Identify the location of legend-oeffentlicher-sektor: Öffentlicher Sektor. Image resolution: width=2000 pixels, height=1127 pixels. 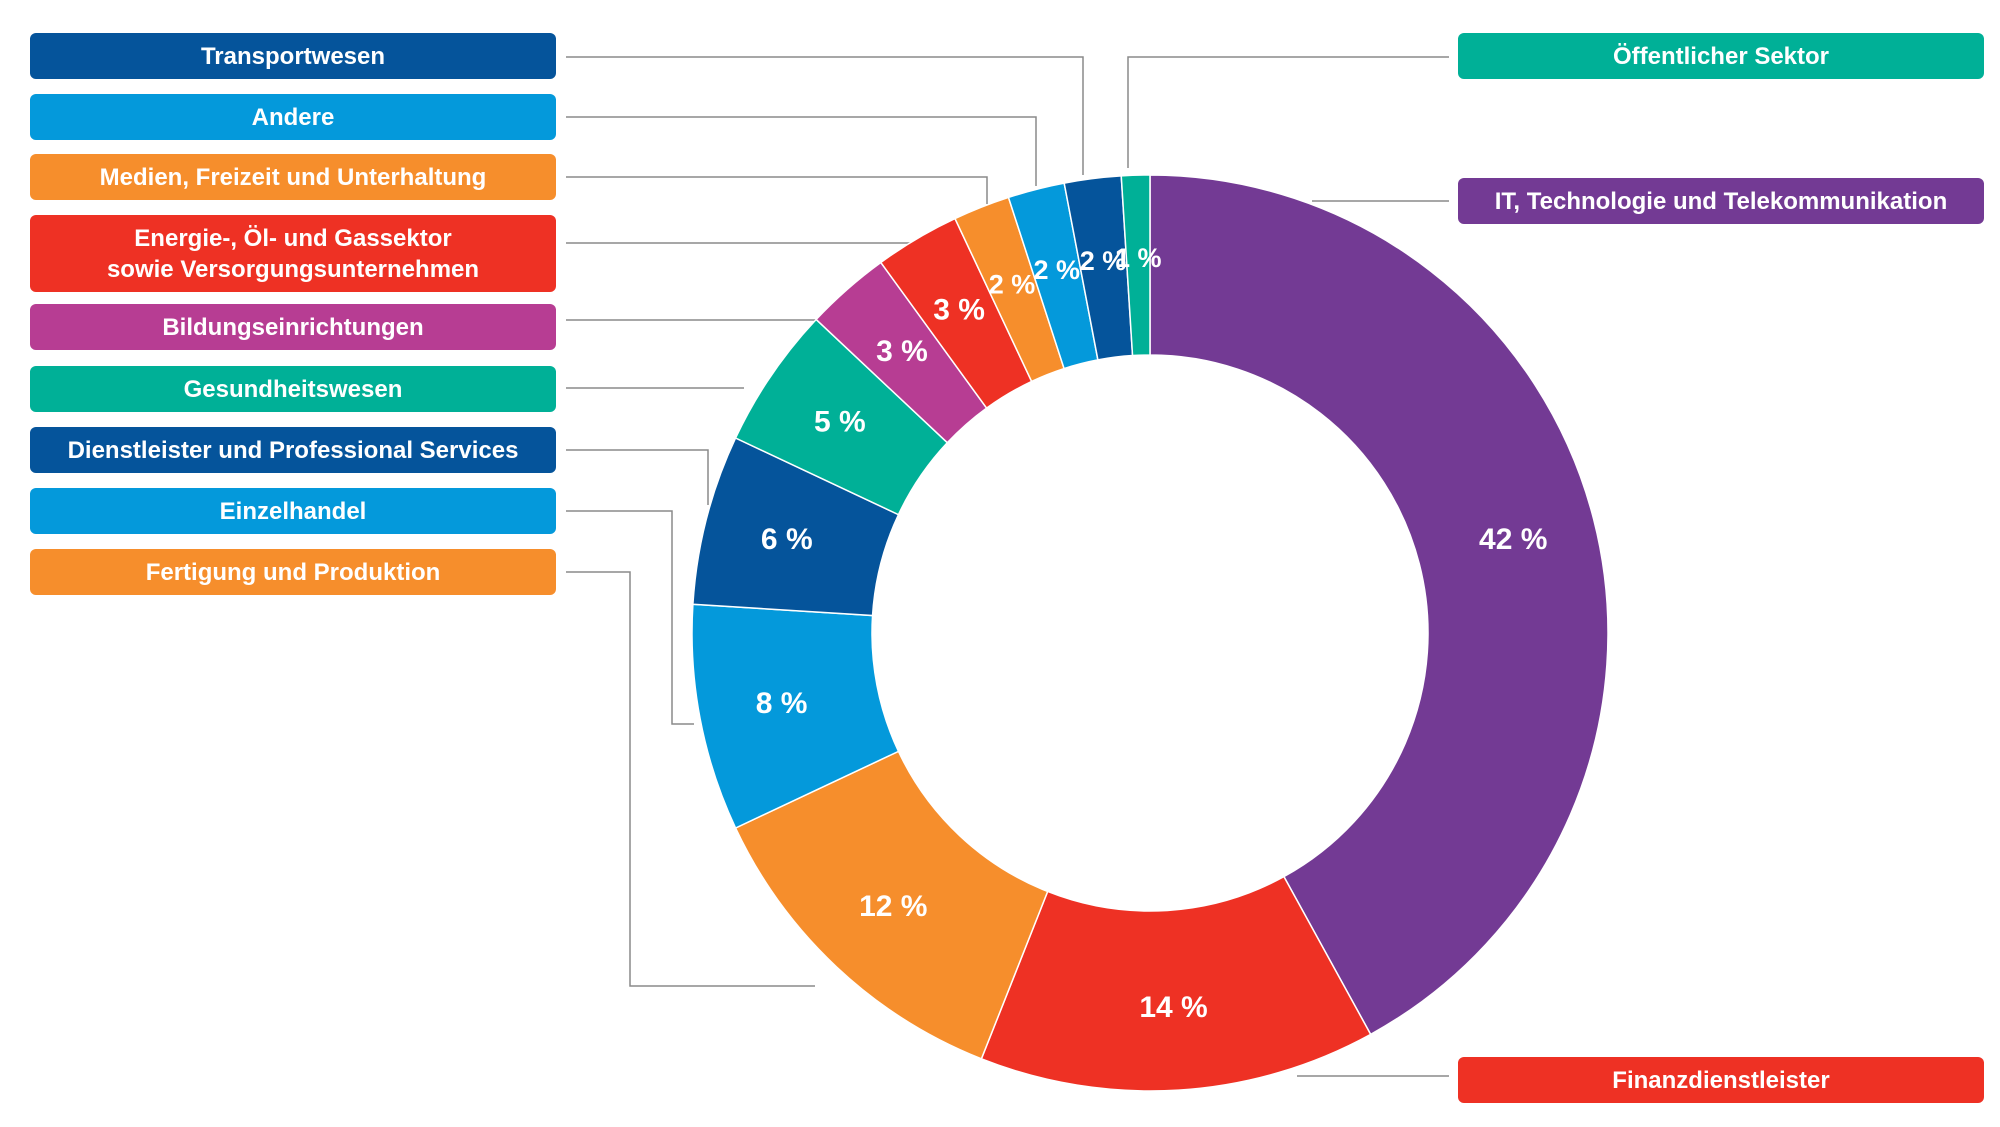
(1721, 56).